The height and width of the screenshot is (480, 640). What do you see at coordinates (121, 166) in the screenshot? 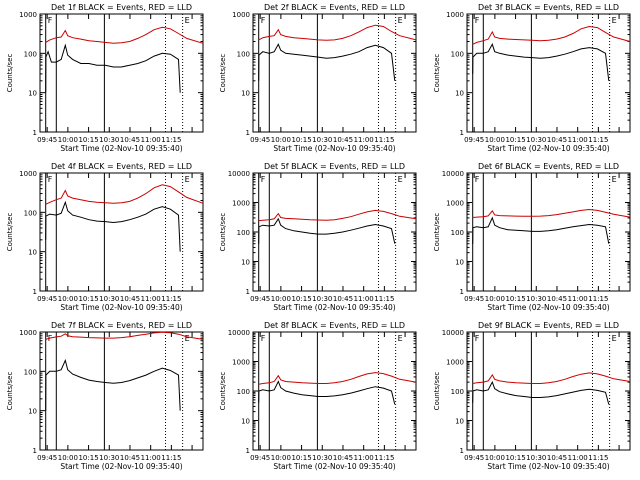
I see `chart-title: Det 4f BLACK = Events, RED = LLD` at bounding box center [121, 166].